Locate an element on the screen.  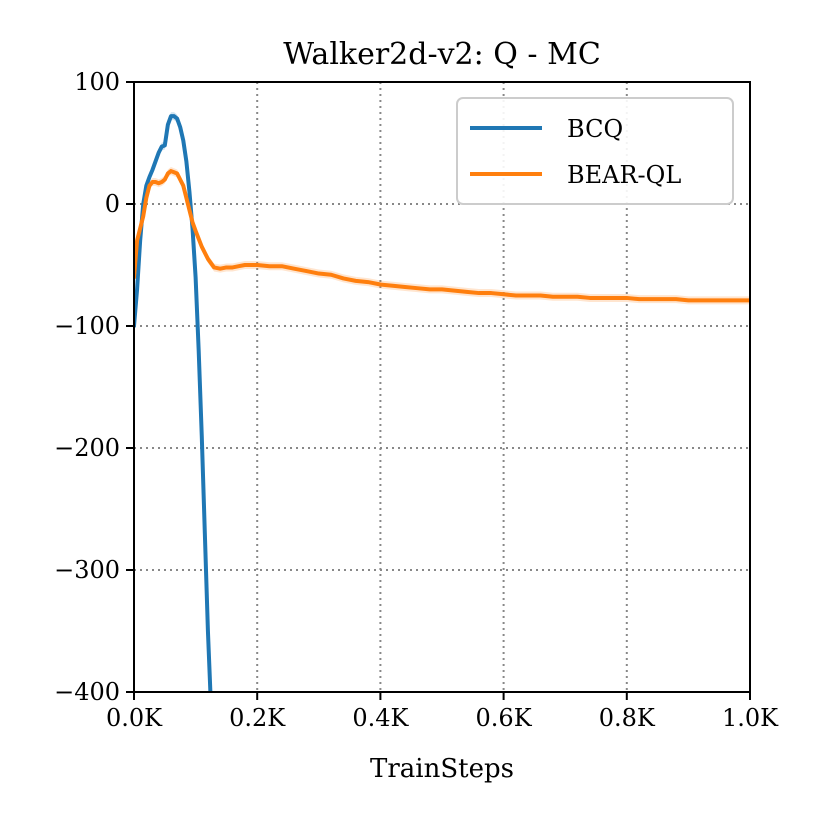
x-tick-label: 1.0K is located at coordinates (750, 718).